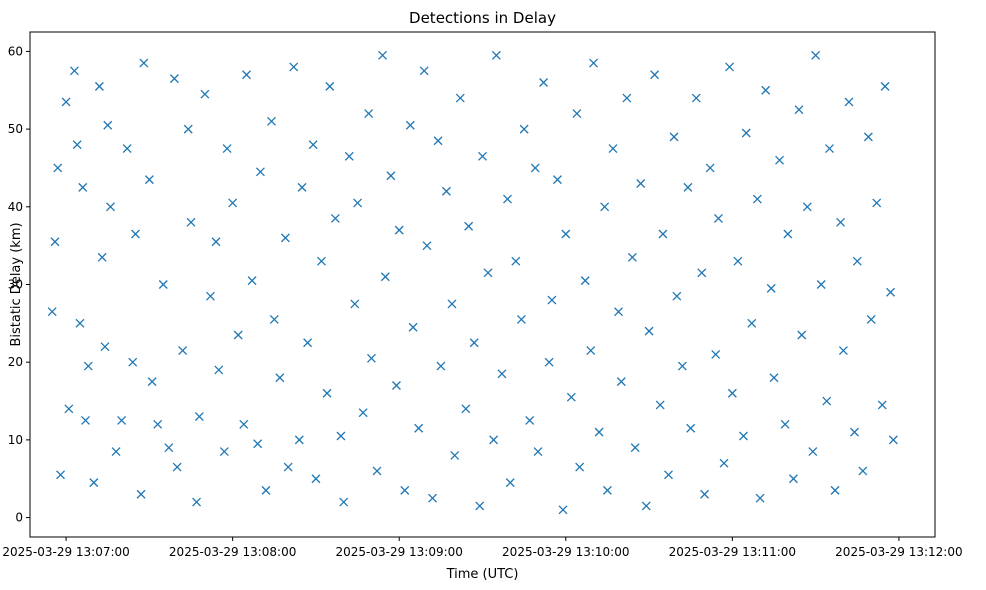  What do you see at coordinates (398, 552) in the screenshot?
I see `x-tick-label: 2025-03-29 13:09:00` at bounding box center [398, 552].